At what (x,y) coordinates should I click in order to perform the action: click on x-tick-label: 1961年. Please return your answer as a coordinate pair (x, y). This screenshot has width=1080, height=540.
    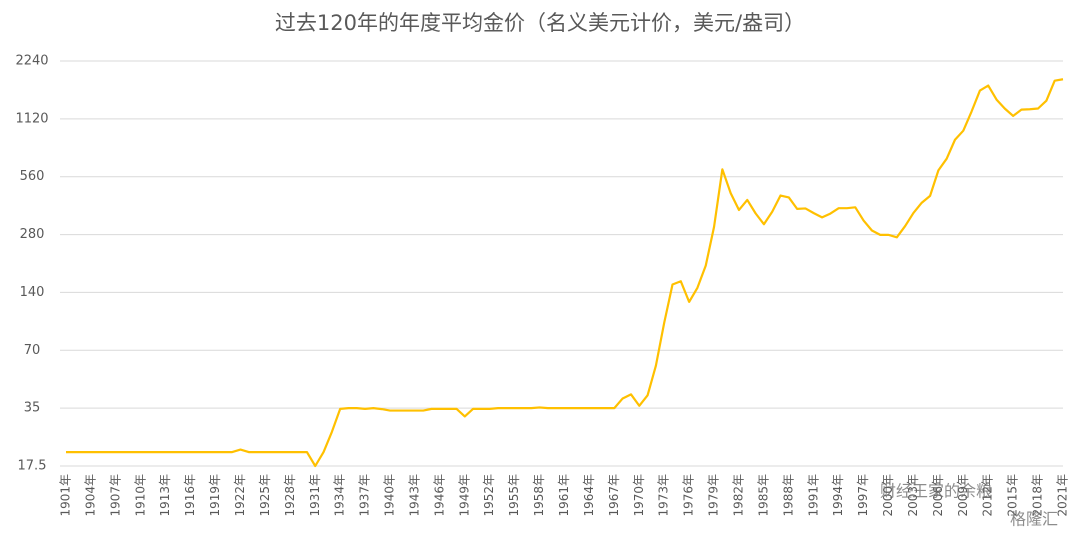
    Looking at the image, I should click on (564, 495).